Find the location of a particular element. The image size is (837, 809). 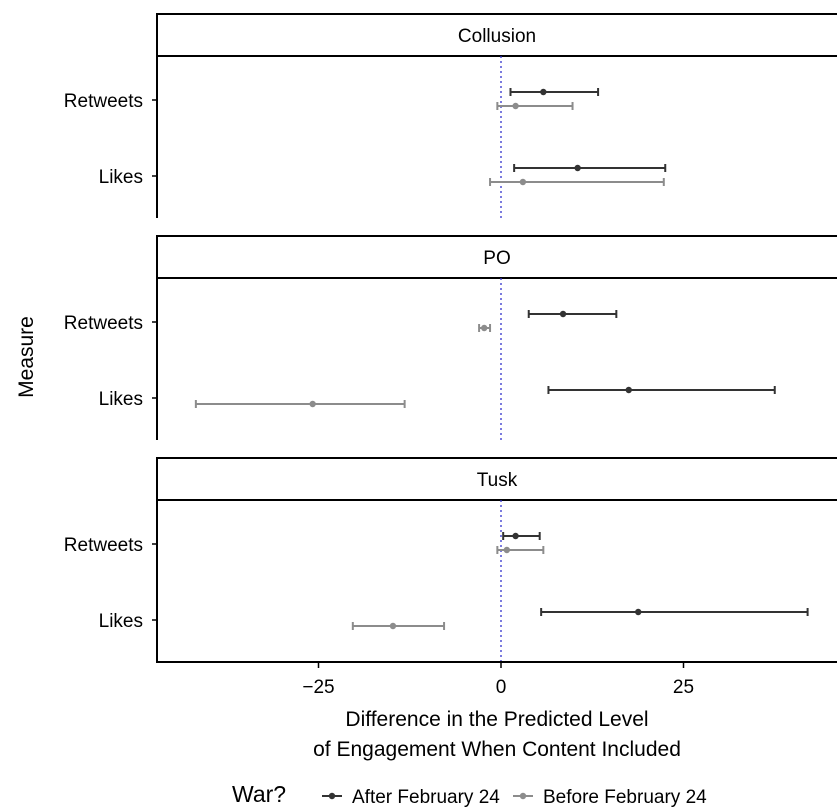

x-tick-label: 0 is located at coordinates (501, 687).